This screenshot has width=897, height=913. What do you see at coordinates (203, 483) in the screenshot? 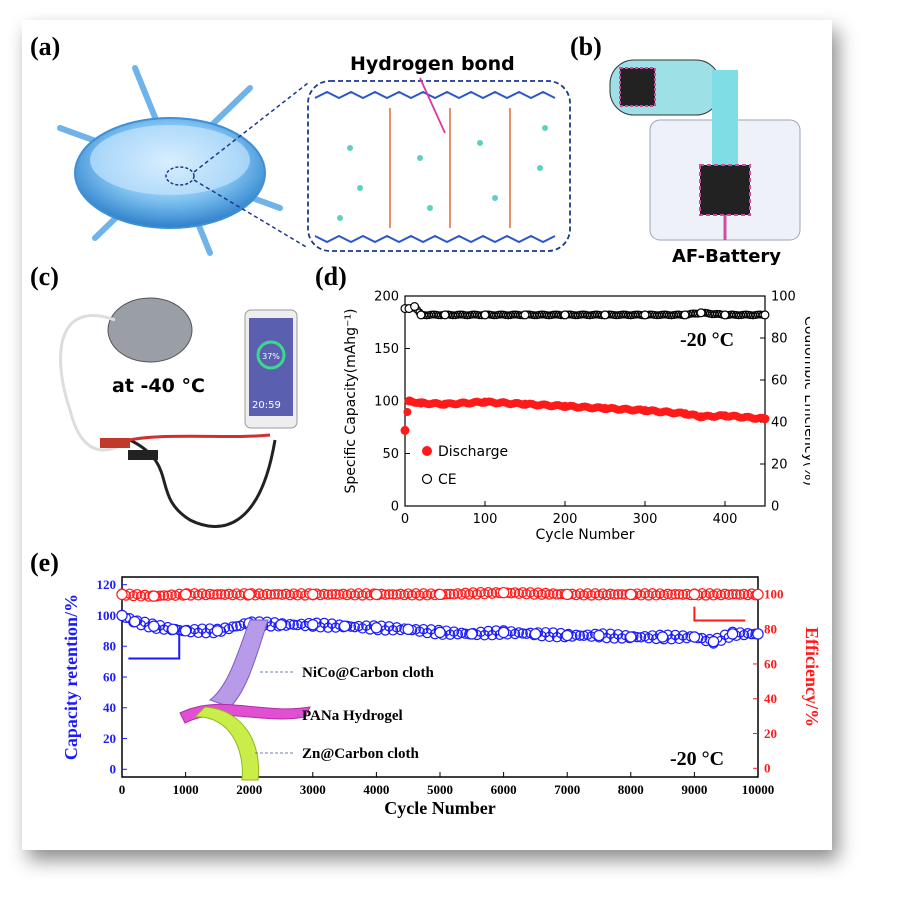
I see `wire-black` at bounding box center [203, 483].